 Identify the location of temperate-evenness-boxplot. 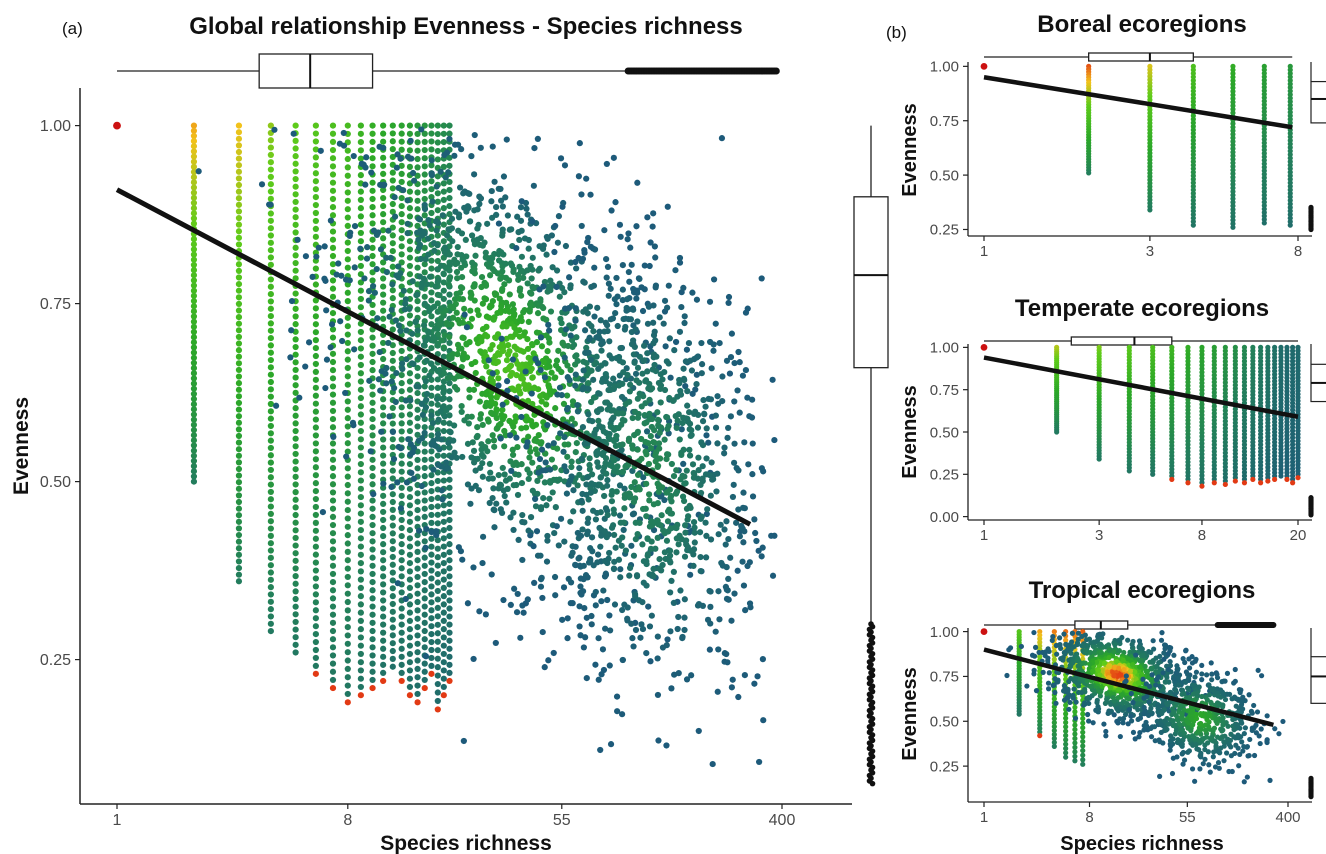
(1317, 431).